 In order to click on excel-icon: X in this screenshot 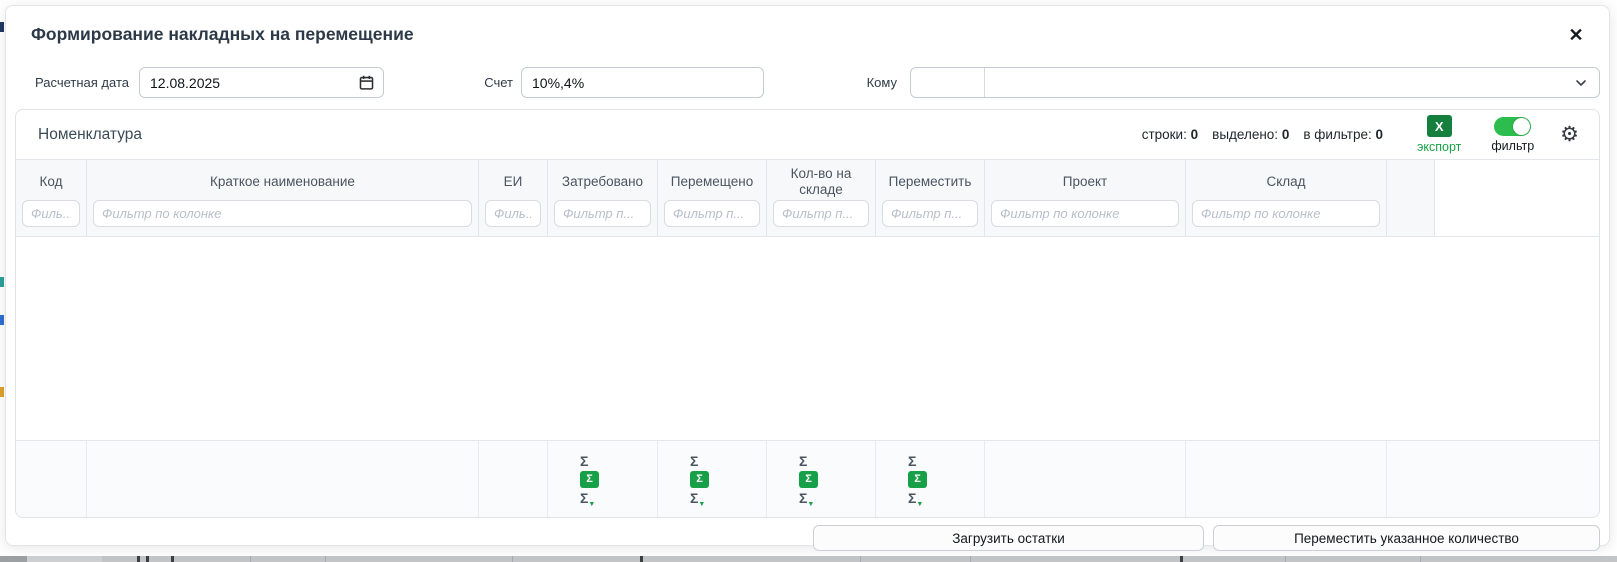, I will do `click(1439, 126)`.